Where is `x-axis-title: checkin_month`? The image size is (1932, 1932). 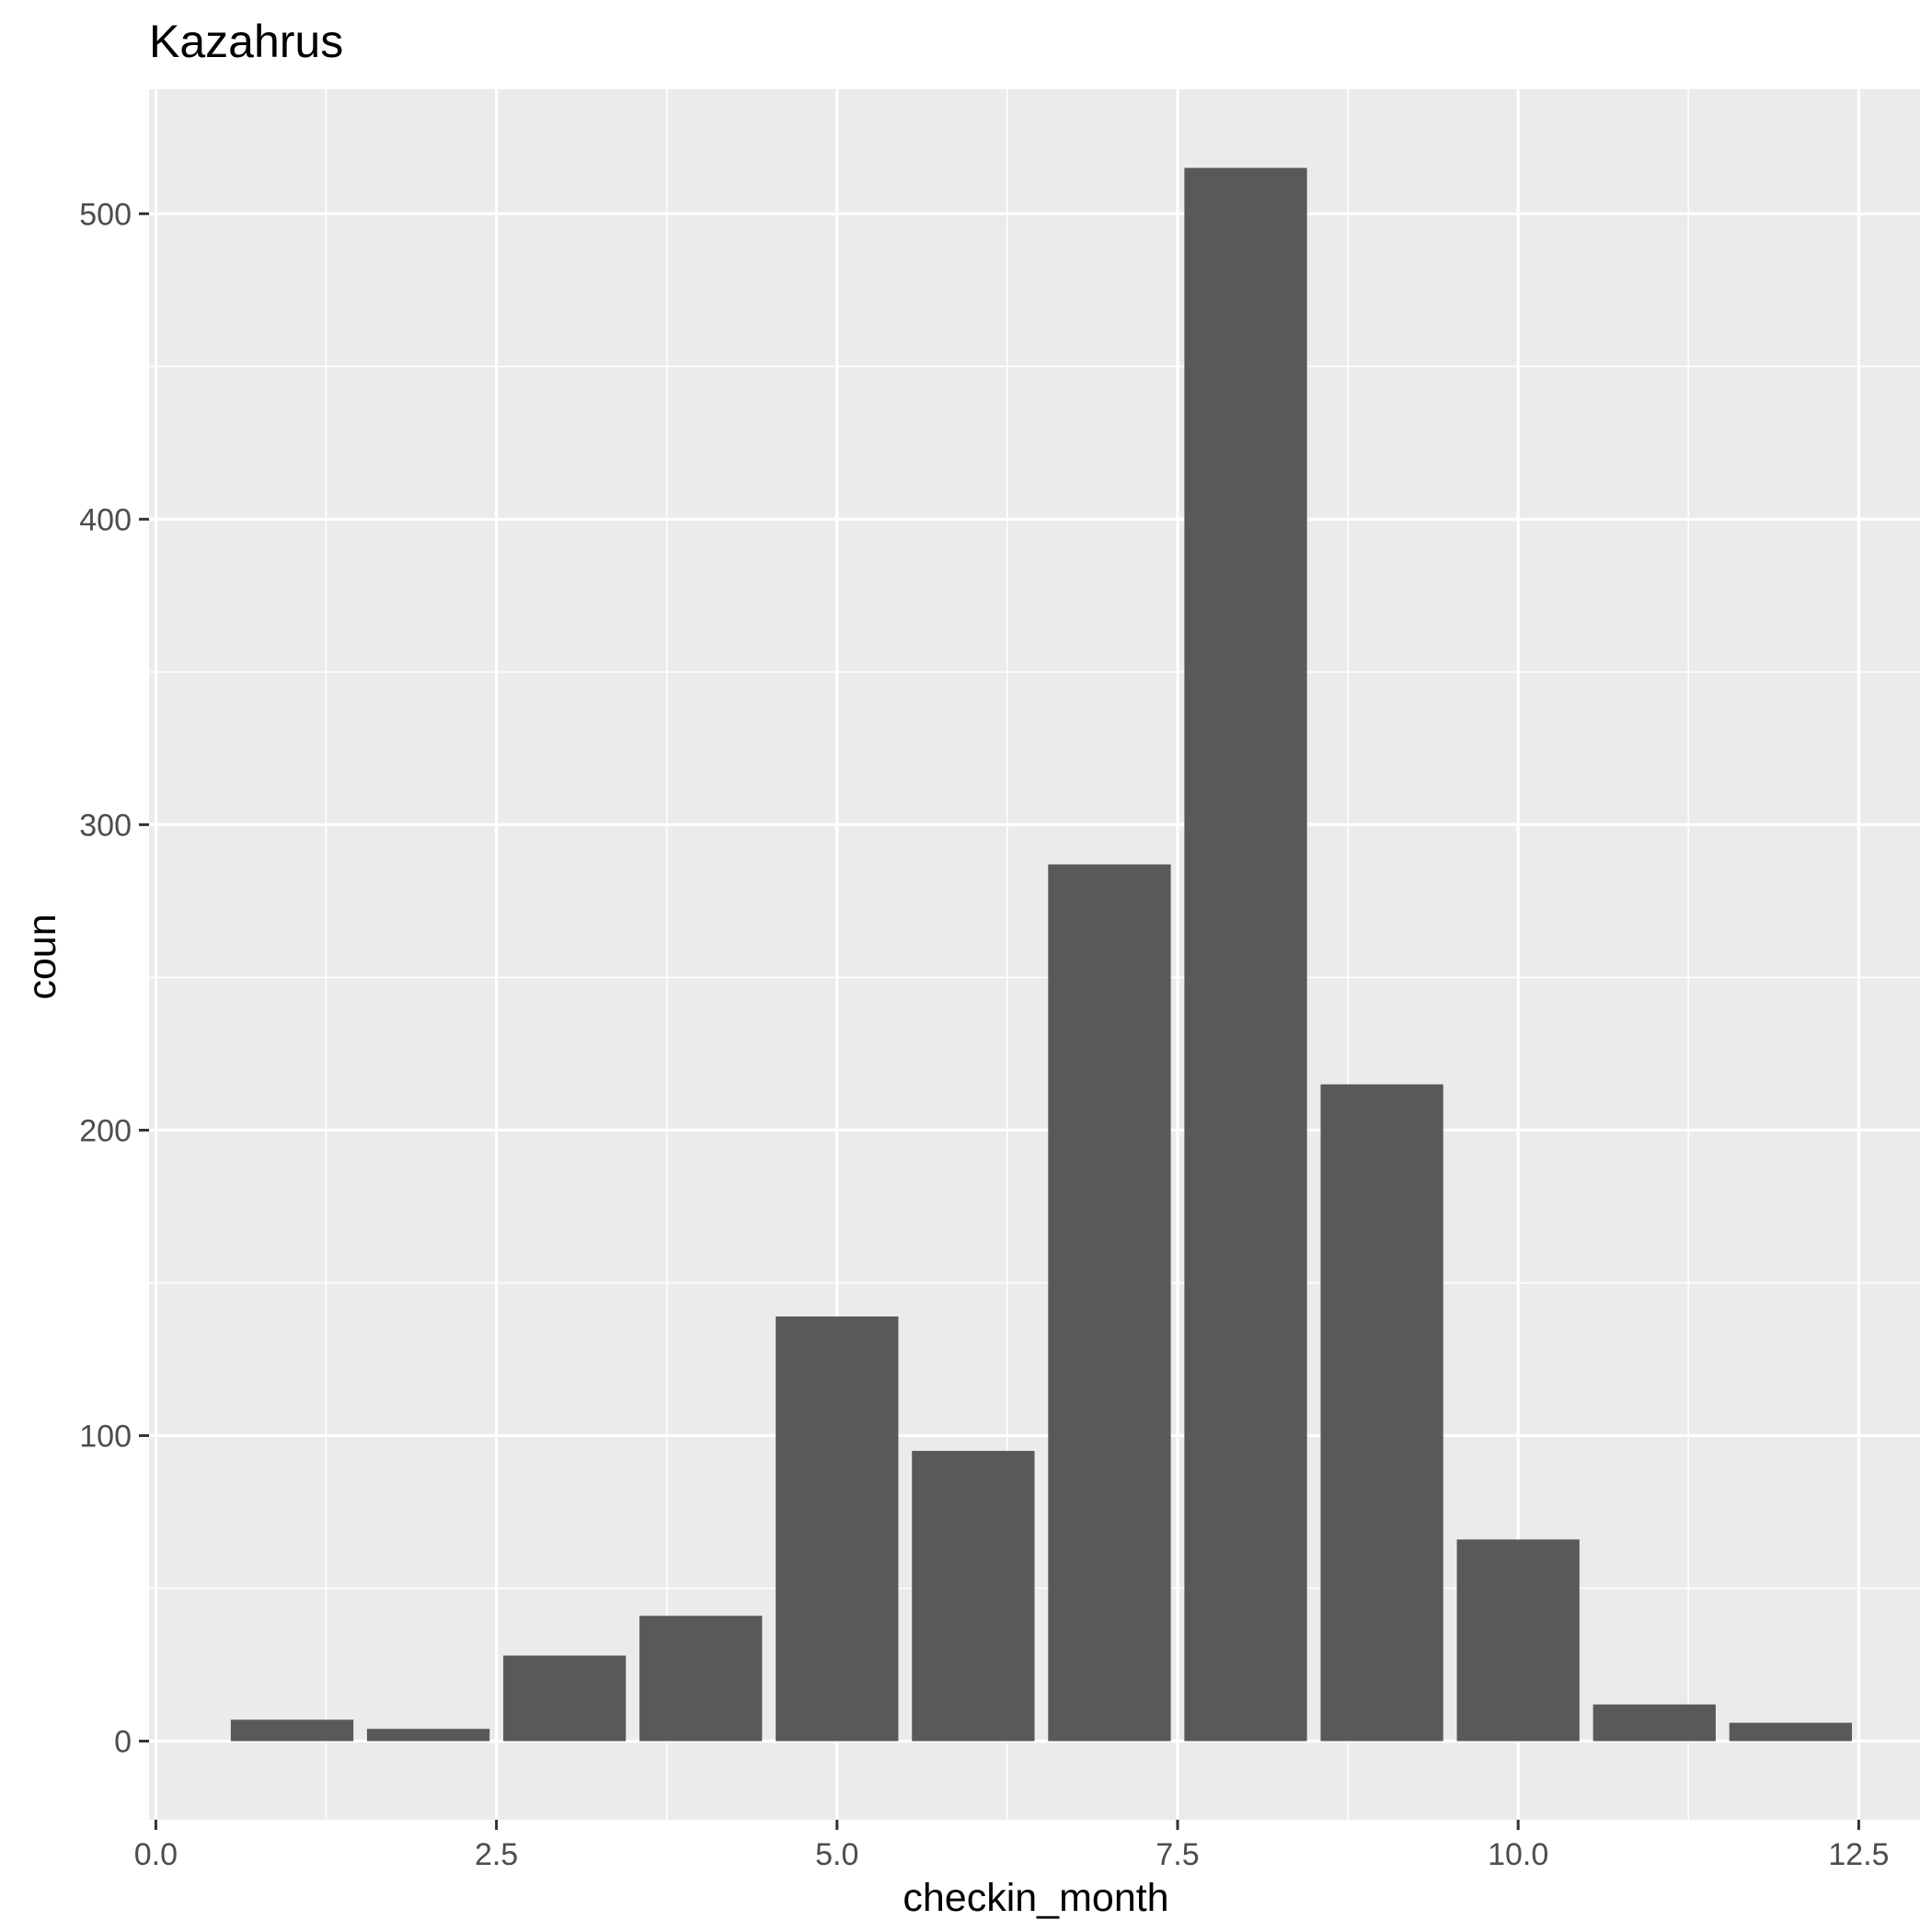 x-axis-title: checkin_month is located at coordinates (1035, 1898).